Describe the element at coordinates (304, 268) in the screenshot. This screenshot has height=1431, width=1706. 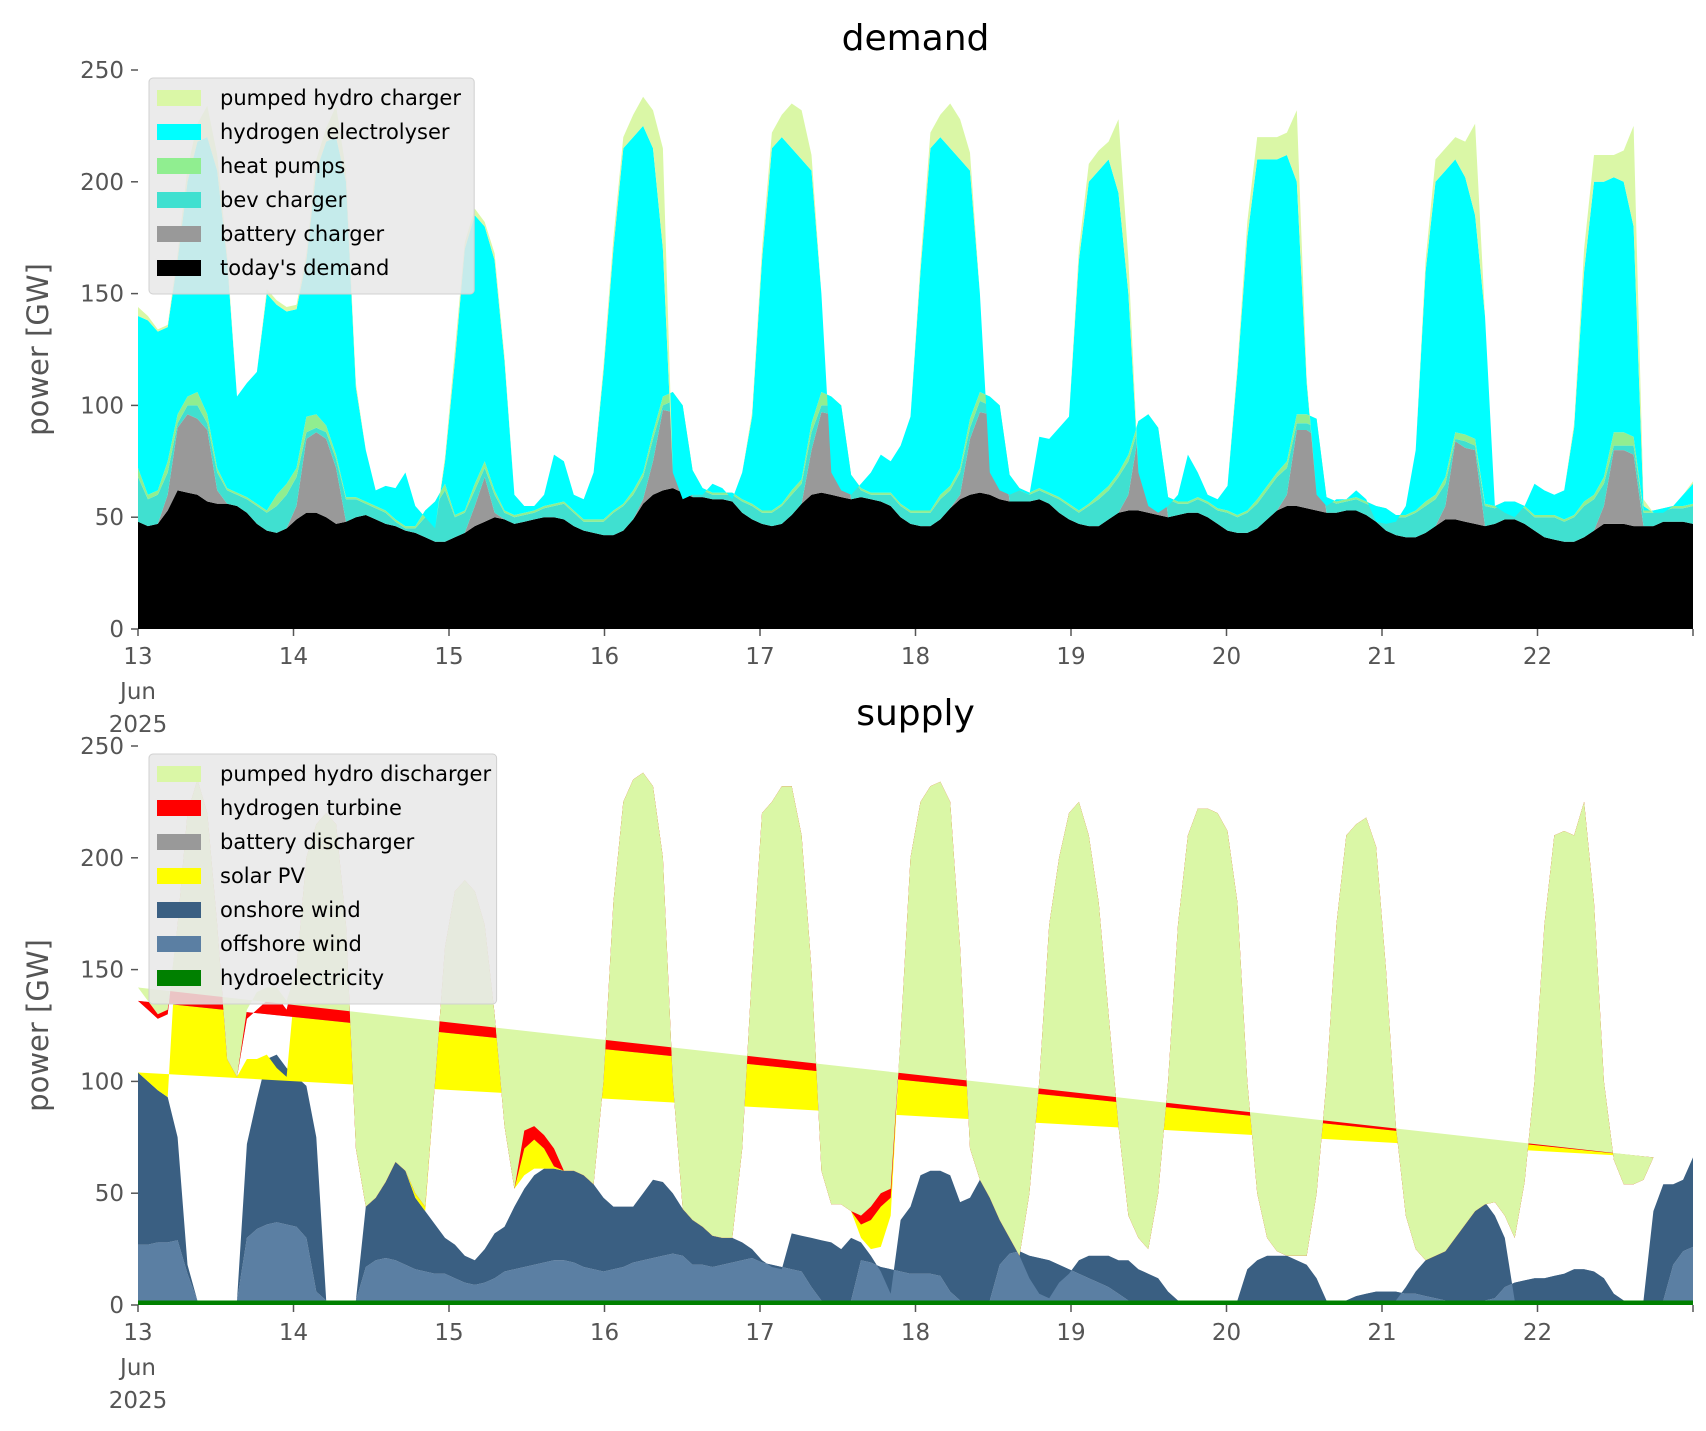
I see `legend-label: today's demand` at that location.